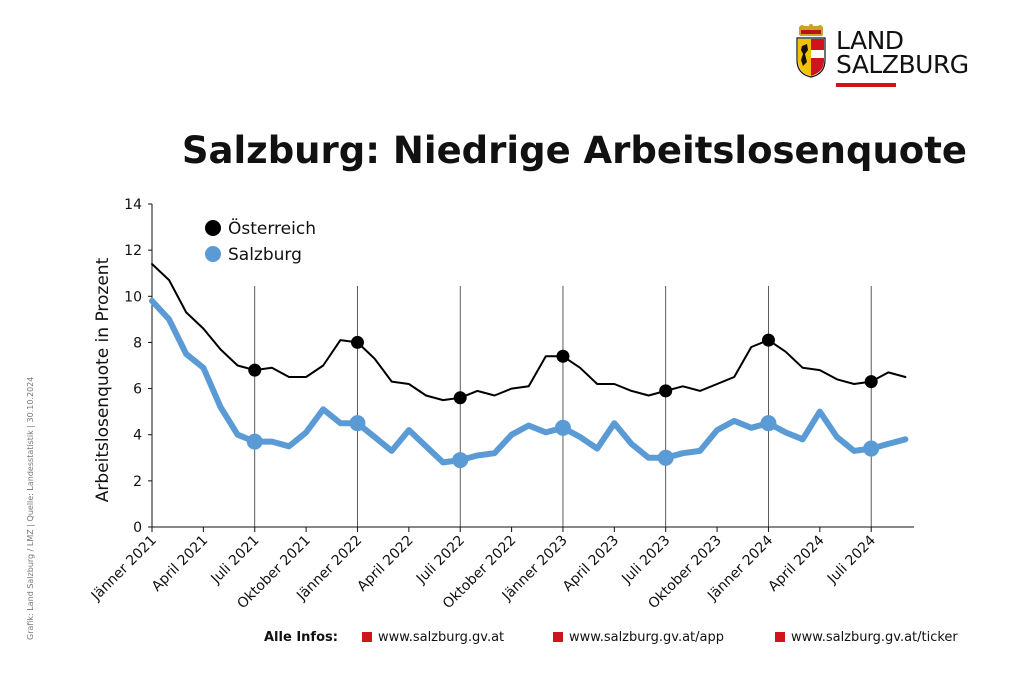 The height and width of the screenshot is (682, 1024). Describe the element at coordinates (870, 40) in the screenshot. I see `logo-line-land: LAND` at that location.